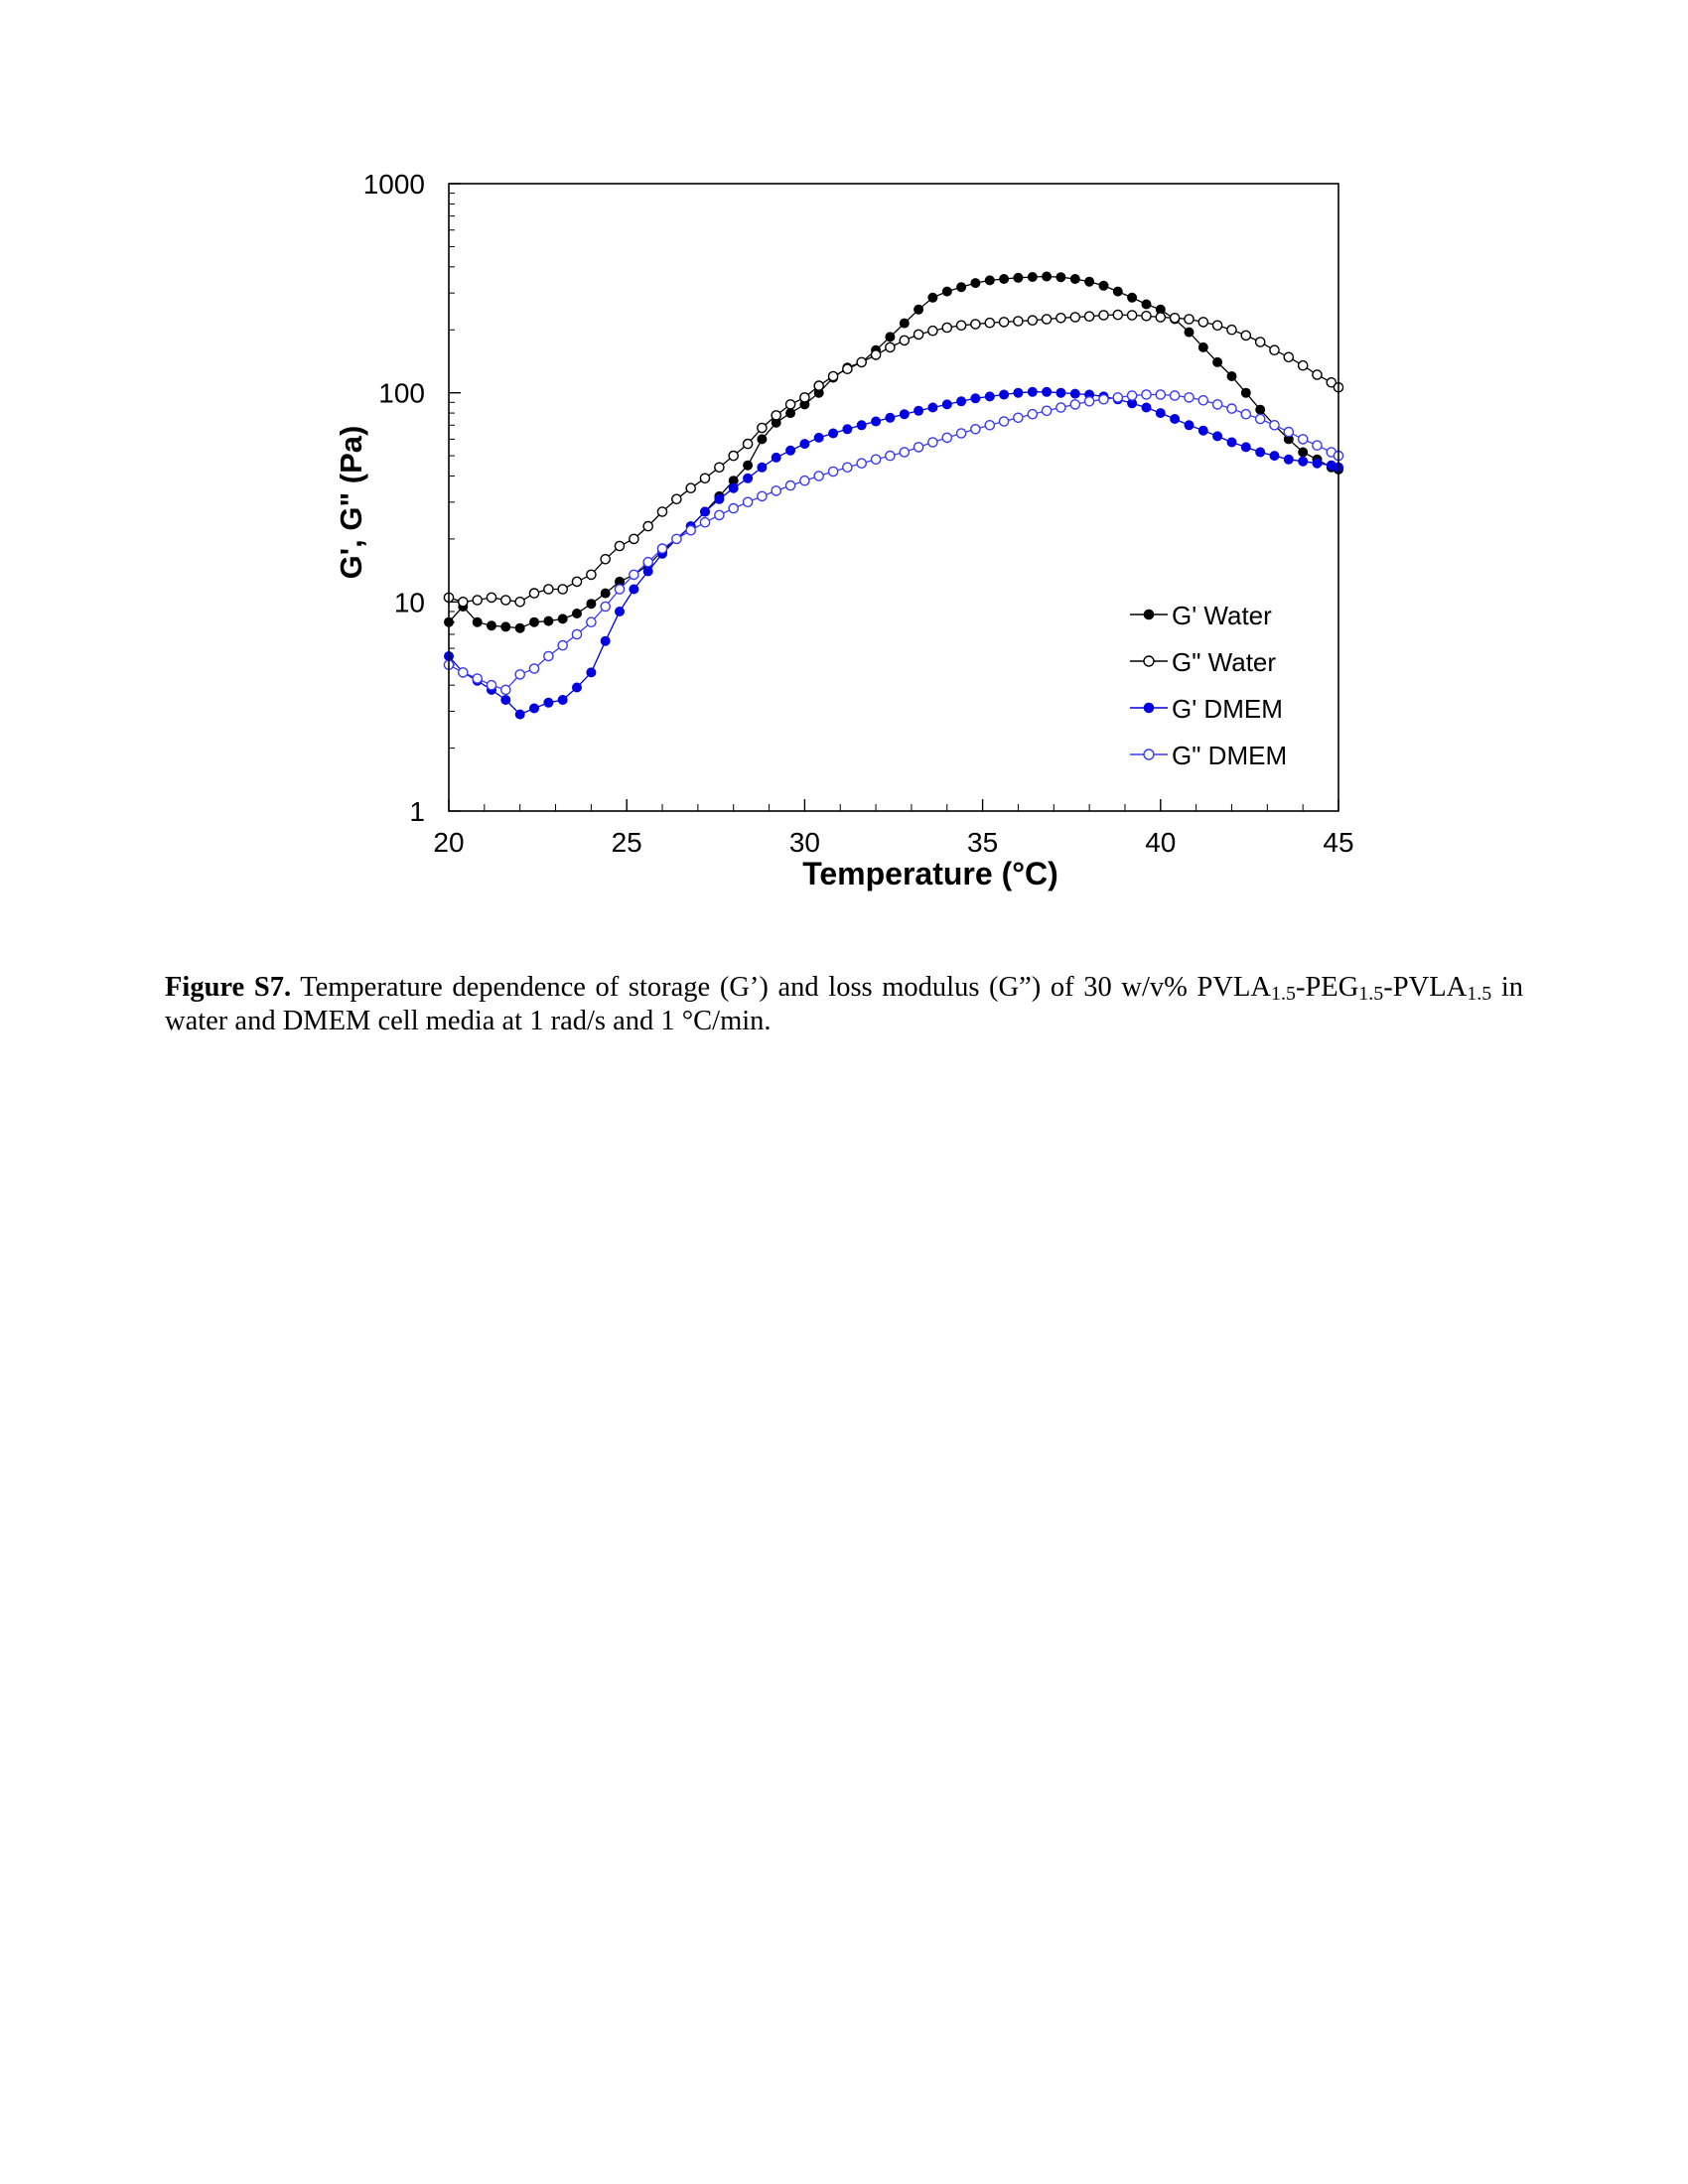 This screenshot has width=1688, height=2184. What do you see at coordinates (1283, 994) in the screenshot?
I see `caption-subscript-1: 1.5` at bounding box center [1283, 994].